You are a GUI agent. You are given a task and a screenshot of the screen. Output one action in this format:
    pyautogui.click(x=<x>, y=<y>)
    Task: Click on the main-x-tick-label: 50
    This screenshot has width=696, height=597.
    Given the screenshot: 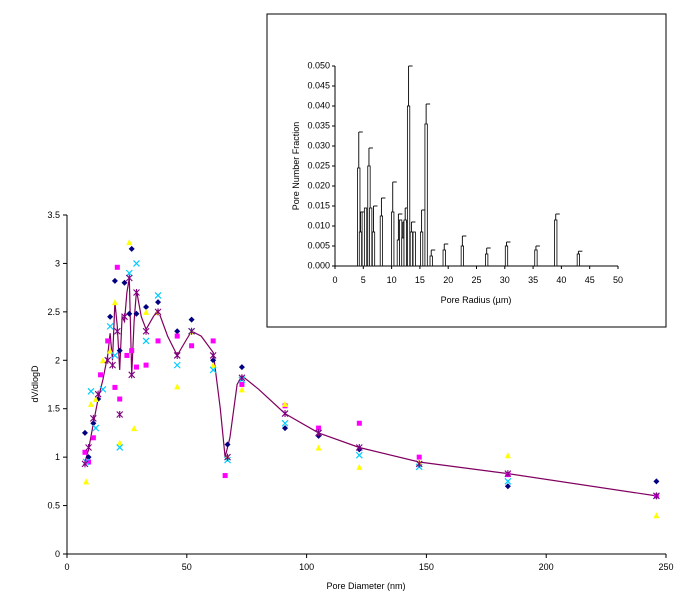 What is the action you would take?
    pyautogui.click(x=187, y=567)
    